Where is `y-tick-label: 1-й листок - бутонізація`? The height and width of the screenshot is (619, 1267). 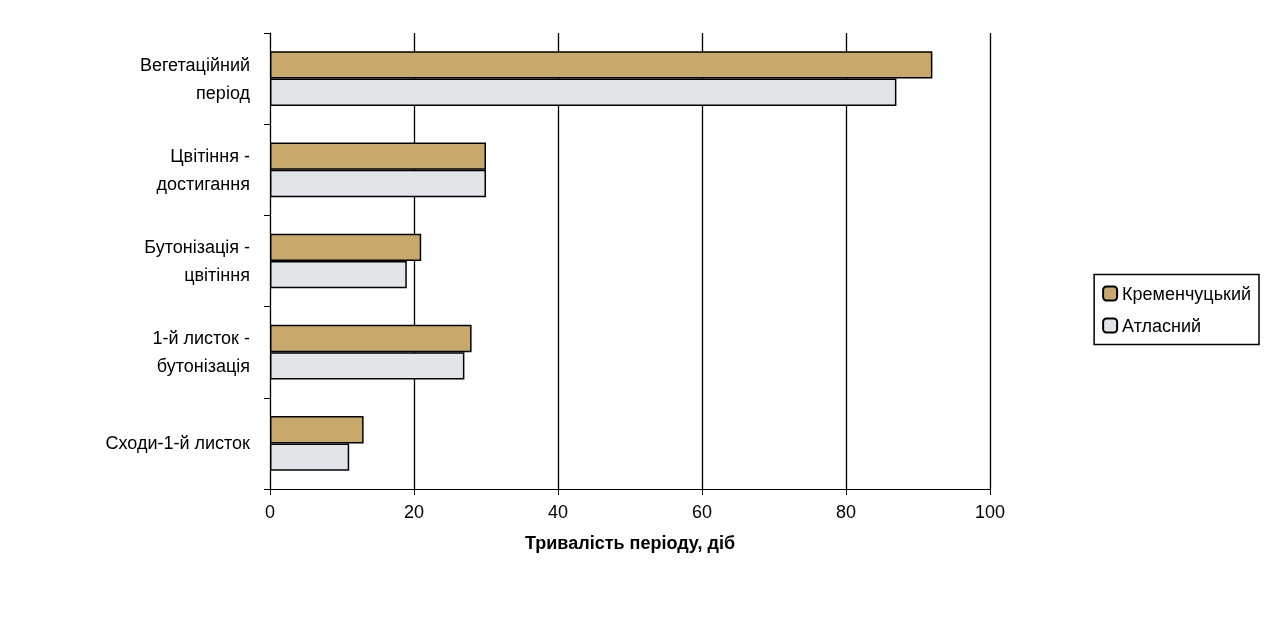 y-tick-label: 1-й листок - бутонізація is located at coordinates (201, 352).